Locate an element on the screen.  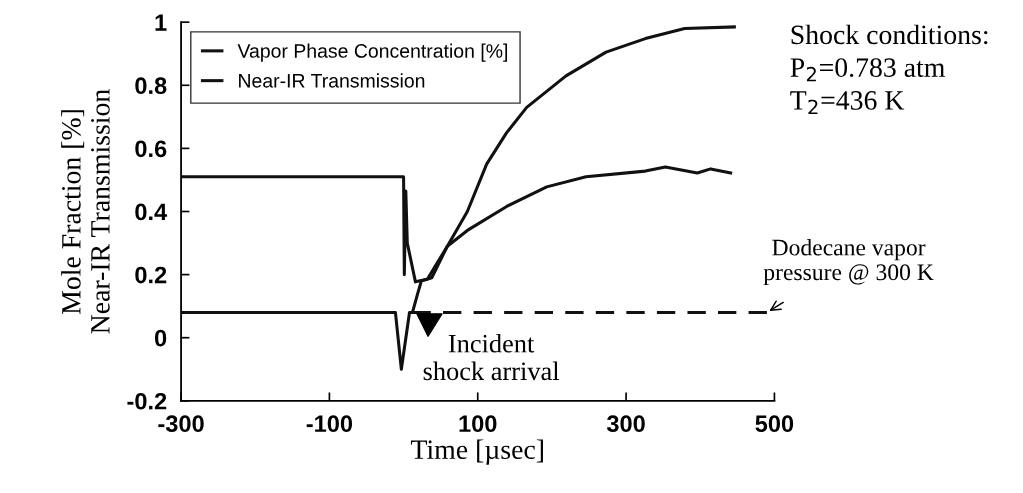
x-tick-label: -300 is located at coordinates (181, 424).